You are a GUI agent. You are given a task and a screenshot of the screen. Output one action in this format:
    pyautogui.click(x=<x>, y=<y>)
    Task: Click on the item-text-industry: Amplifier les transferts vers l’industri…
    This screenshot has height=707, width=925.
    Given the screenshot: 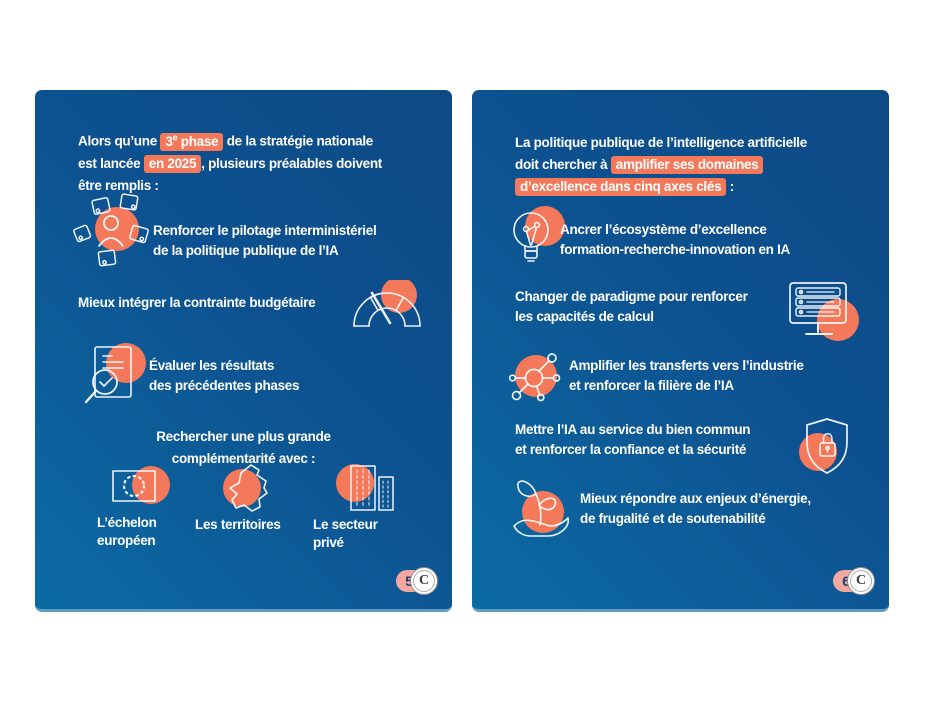 What is the action you would take?
    pyautogui.click(x=686, y=376)
    